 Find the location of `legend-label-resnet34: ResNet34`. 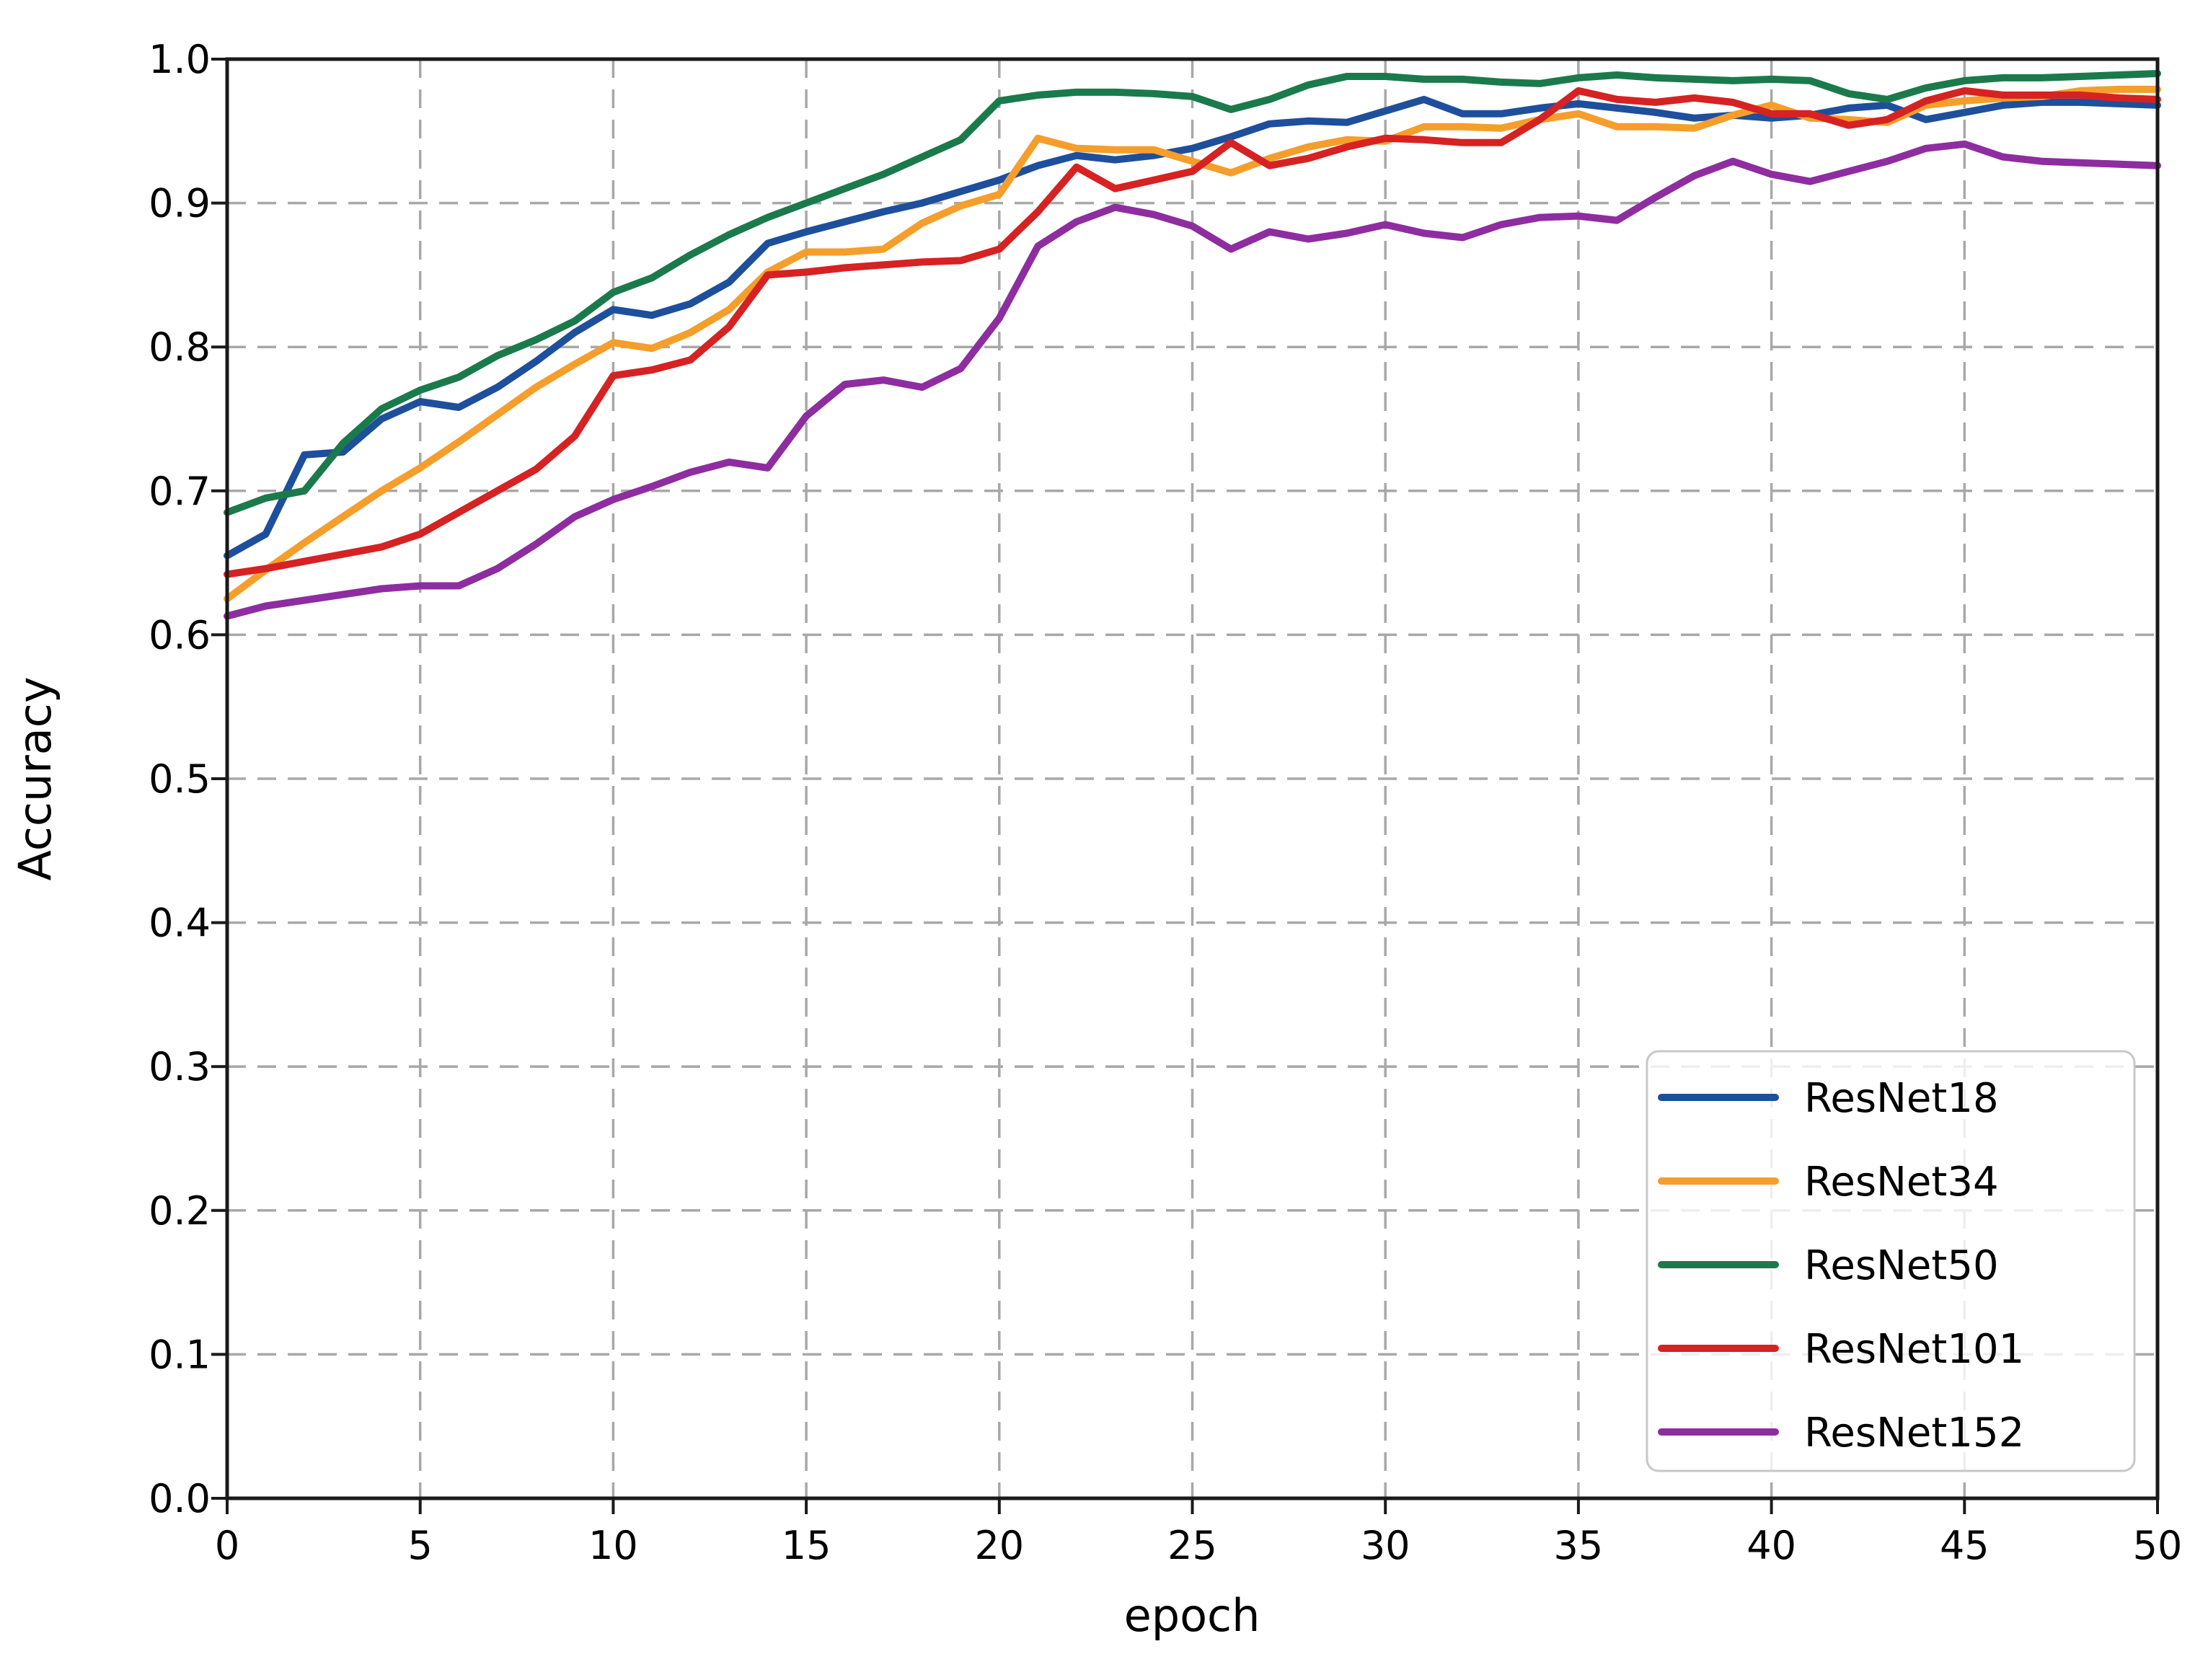

legend-label-resnet34: ResNet34 is located at coordinates (1901, 1182).